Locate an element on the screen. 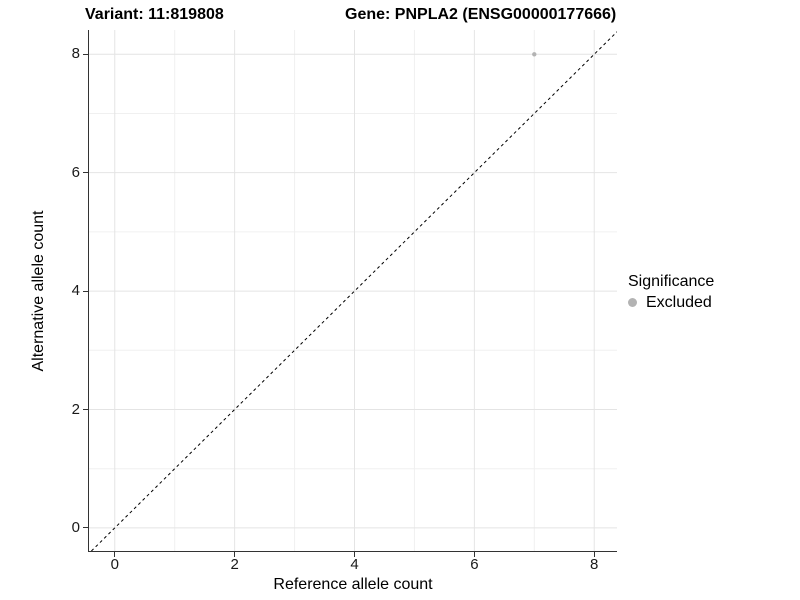  legend-item-excluded: Excluded is located at coordinates (671, 302).